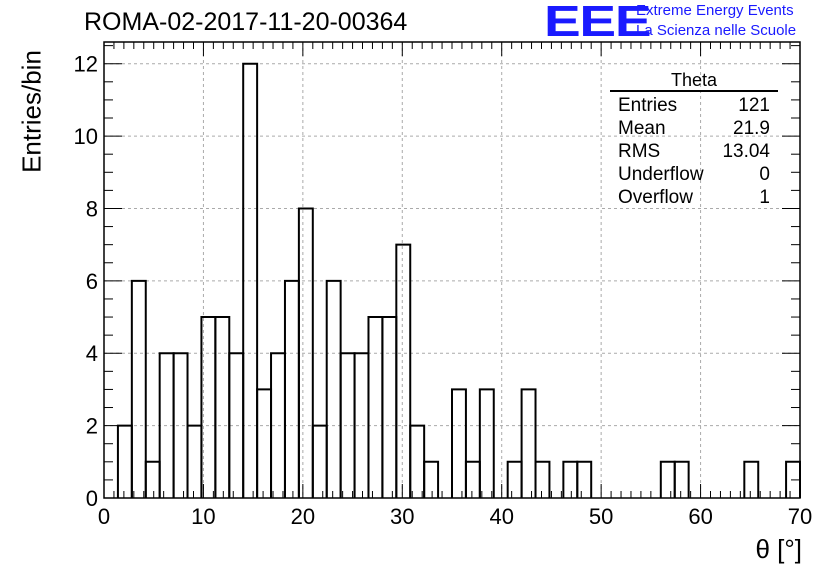  What do you see at coordinates (501, 516) in the screenshot?
I see `x-tick-label: 40` at bounding box center [501, 516].